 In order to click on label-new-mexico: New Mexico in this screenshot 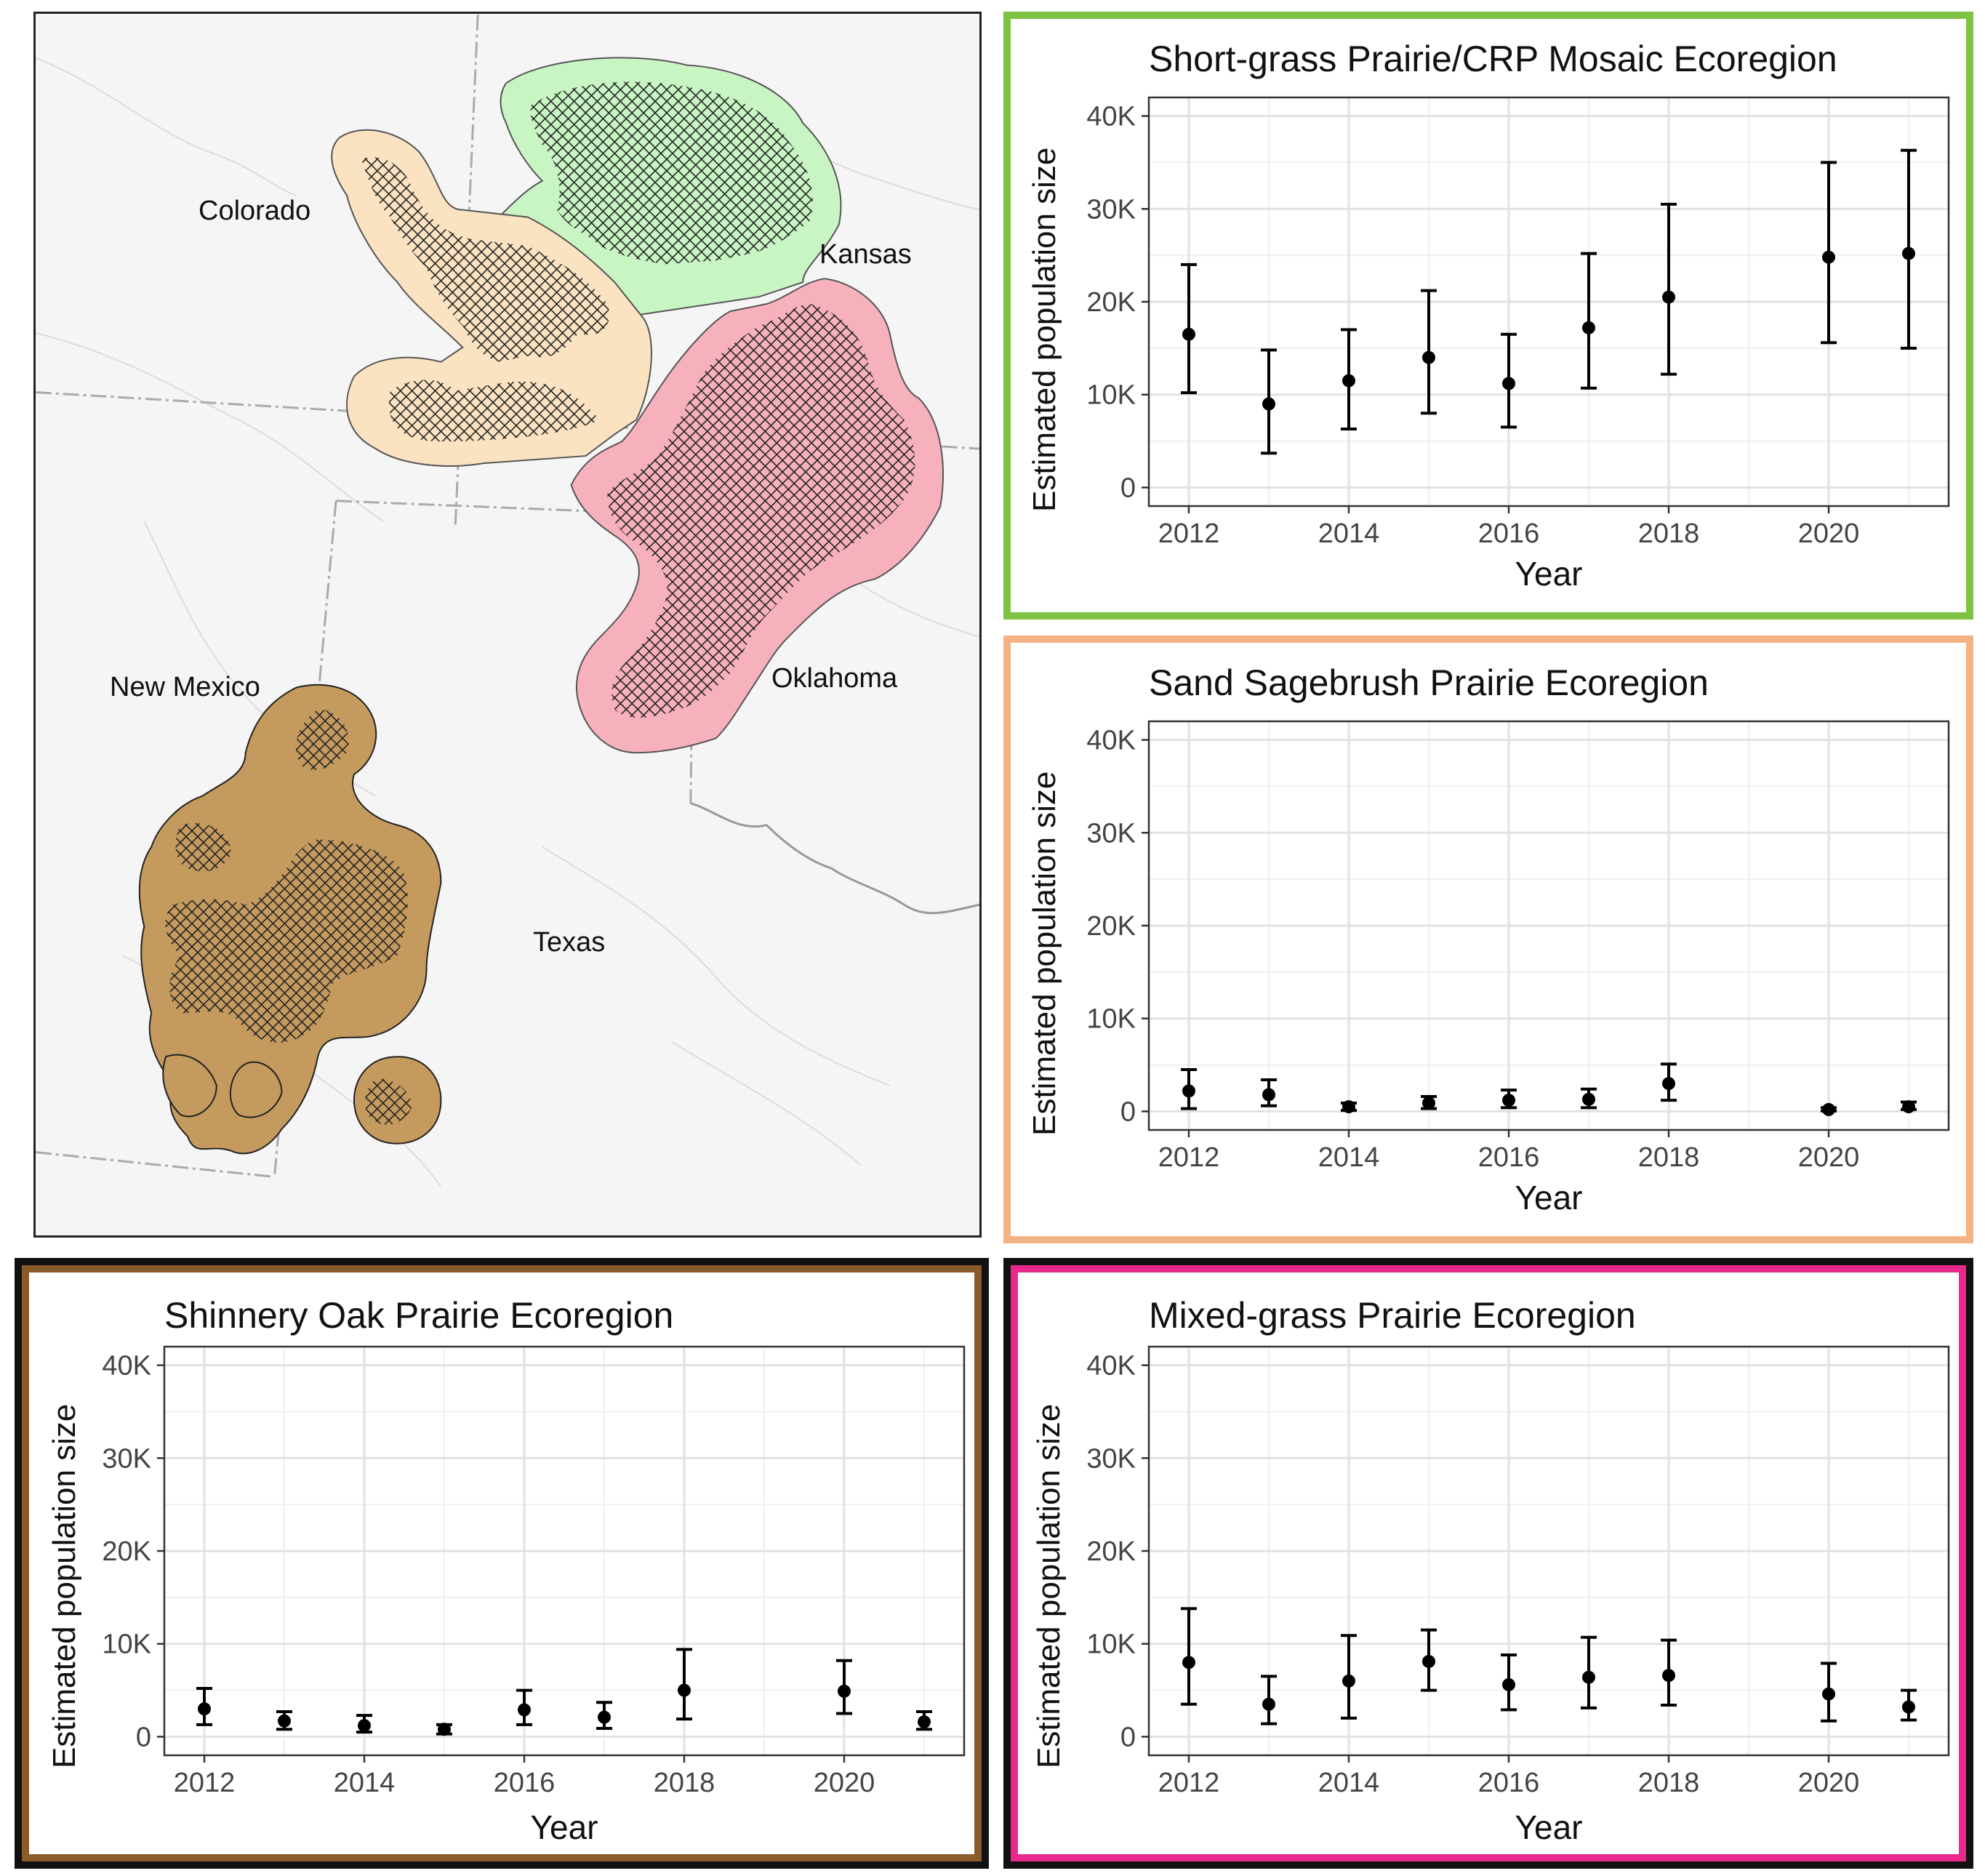, I will do `click(185, 687)`.